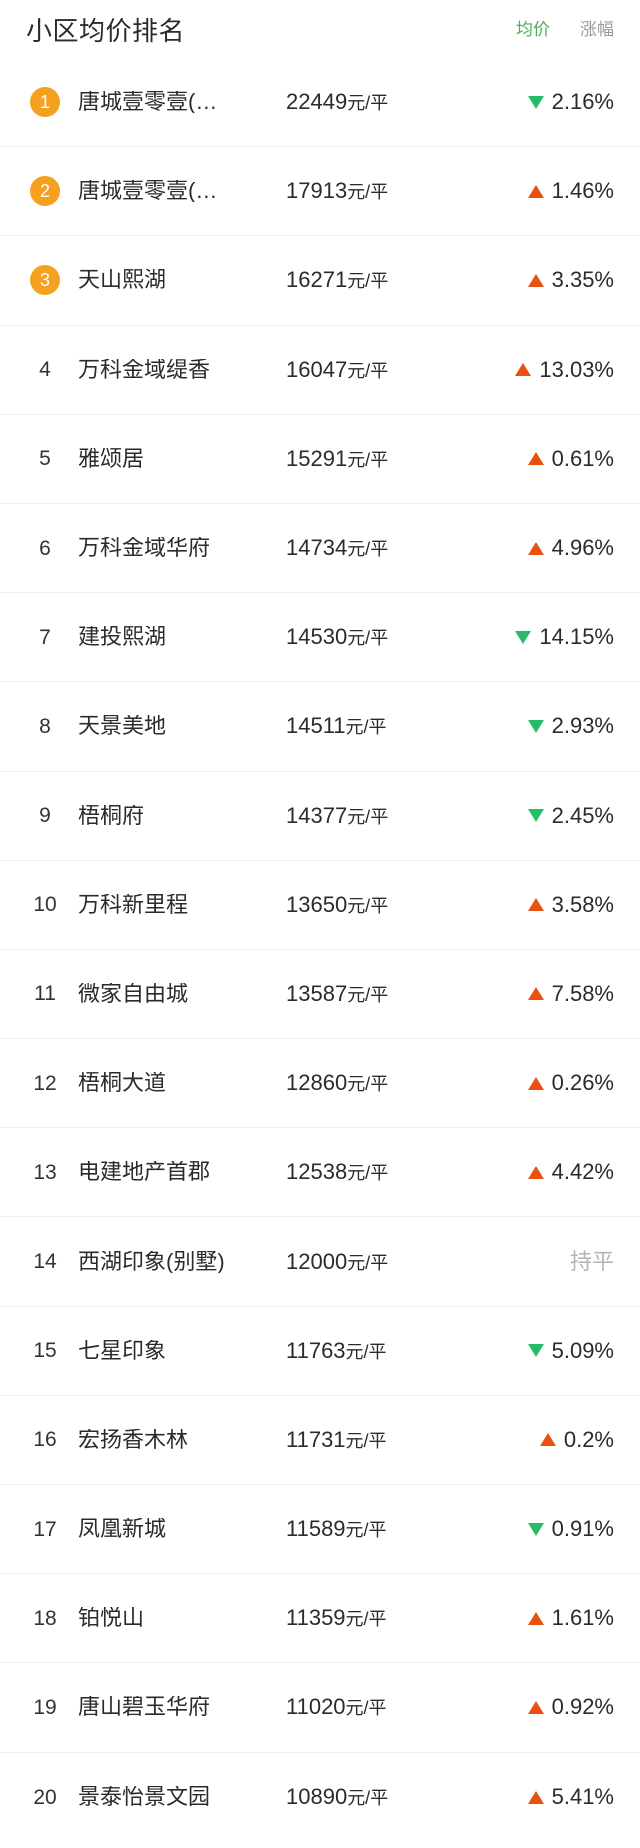 Image resolution: width=640 pixels, height=1848 pixels. I want to click on community-name: 电建地产首郡, so click(144, 1172).